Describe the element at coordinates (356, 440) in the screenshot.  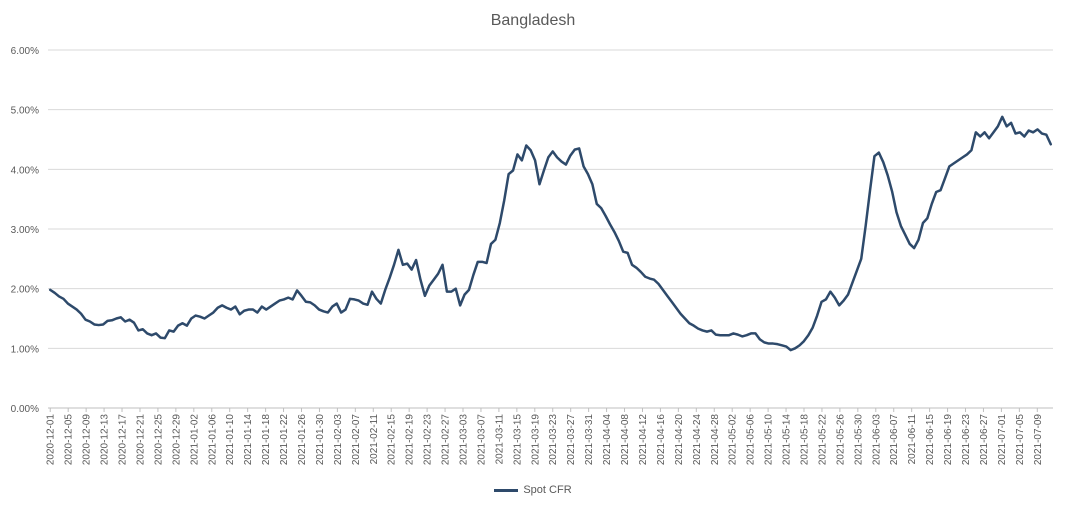
I see `x-tick-label: 2021-02-07` at that location.